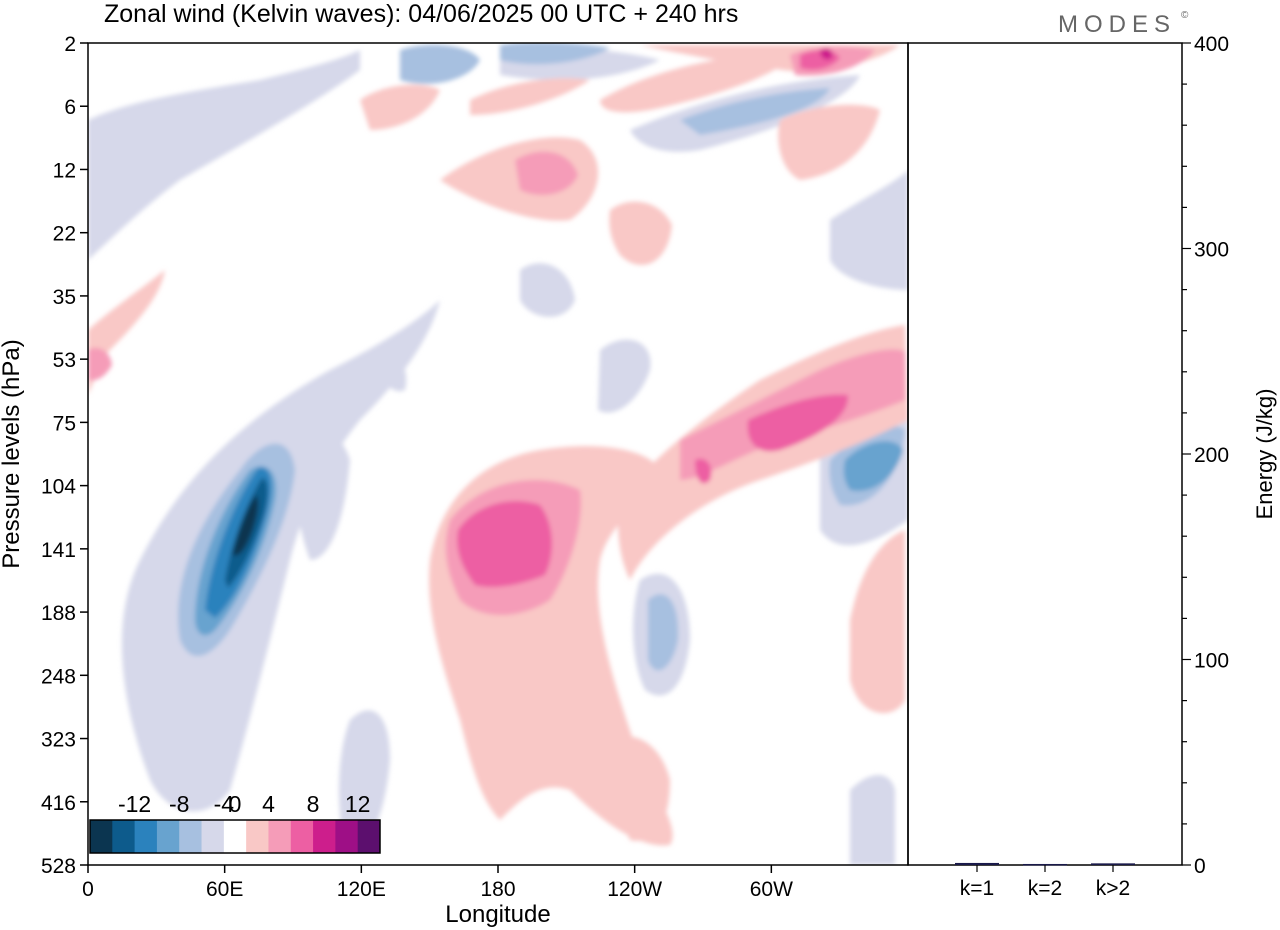 The image size is (1280, 930). What do you see at coordinates (235, 804) in the screenshot?
I see `colorbar-label: 0` at bounding box center [235, 804].